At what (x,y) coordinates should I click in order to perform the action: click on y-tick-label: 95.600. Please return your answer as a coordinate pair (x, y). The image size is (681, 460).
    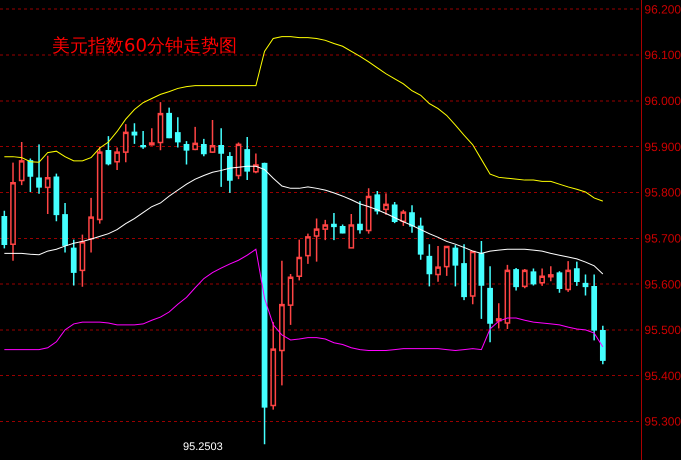
    Looking at the image, I should click on (662, 284).